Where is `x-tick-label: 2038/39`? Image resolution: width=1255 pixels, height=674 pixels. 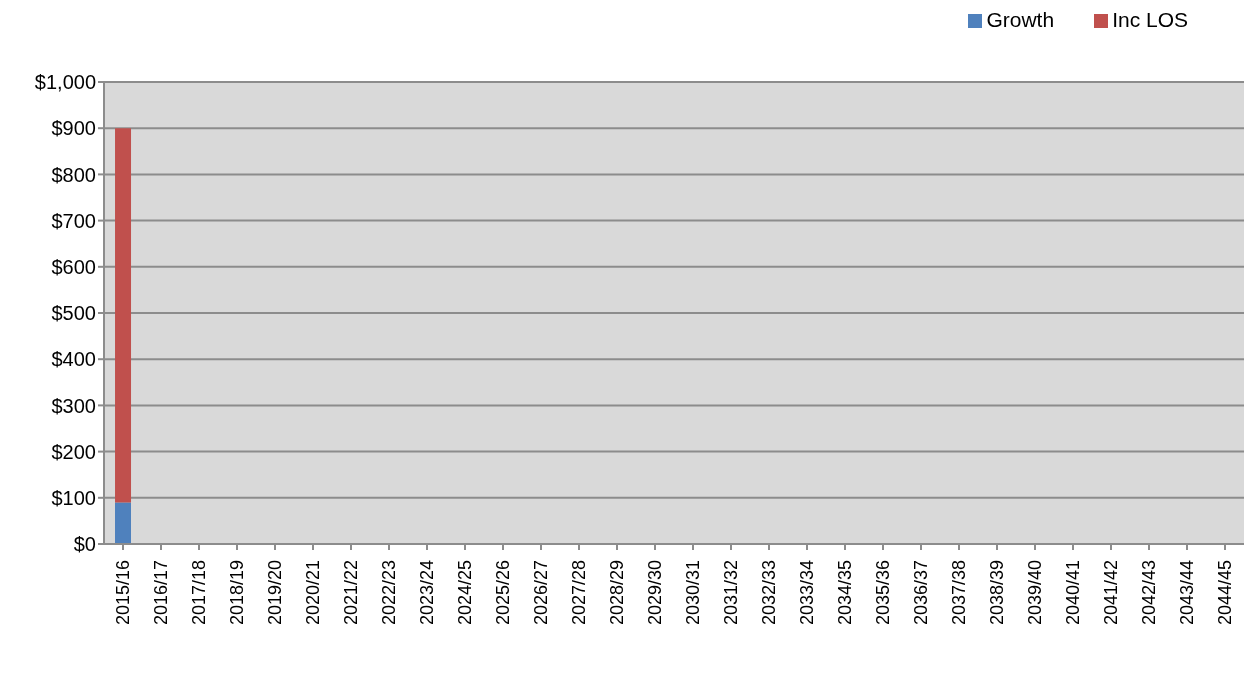
x-tick-label: 2038/39 is located at coordinates (997, 593).